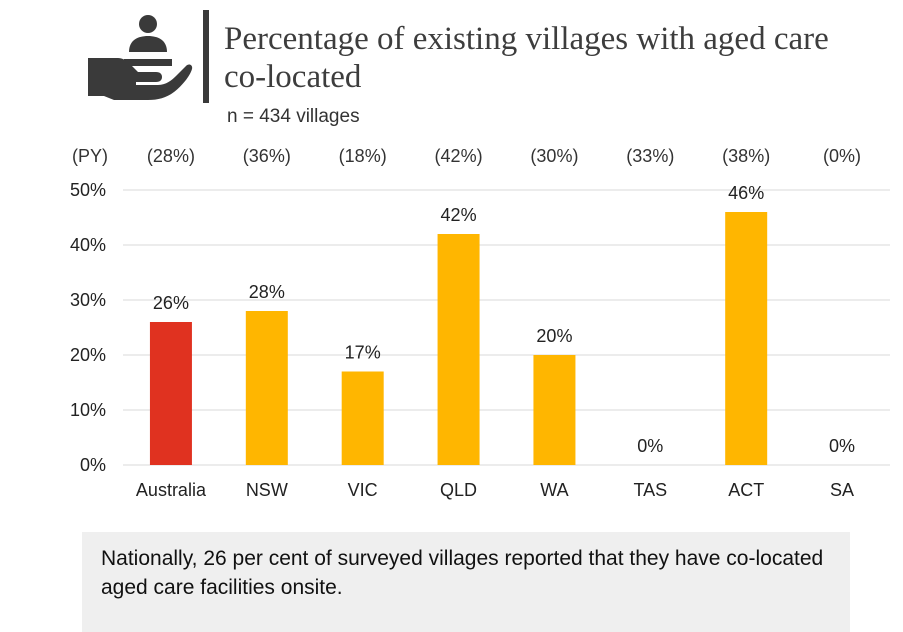  Describe the element at coordinates (171, 490) in the screenshot. I see `x-tick-label: Australia` at that location.